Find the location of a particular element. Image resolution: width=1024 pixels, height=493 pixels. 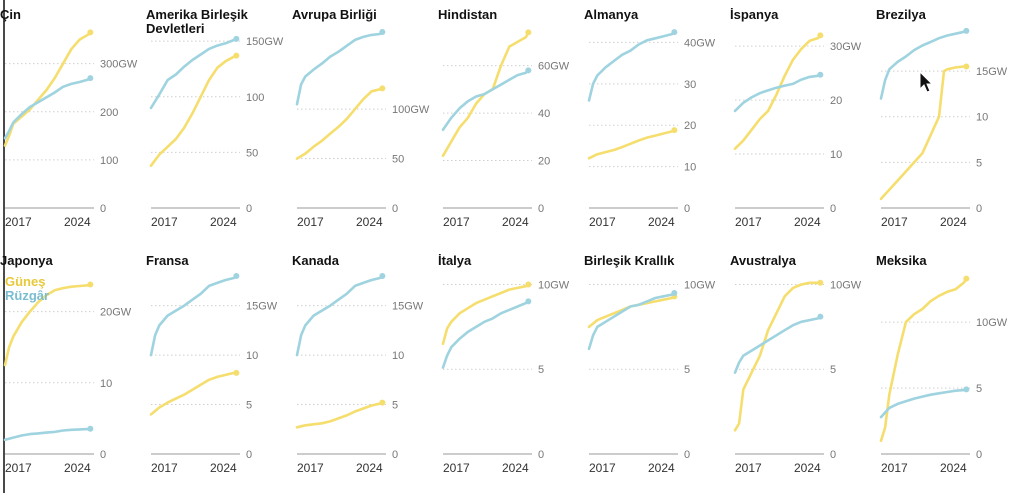

chart-panel: Almanya 0 10 20 30 40GW 2017 2024 is located at coordinates (657, 123).